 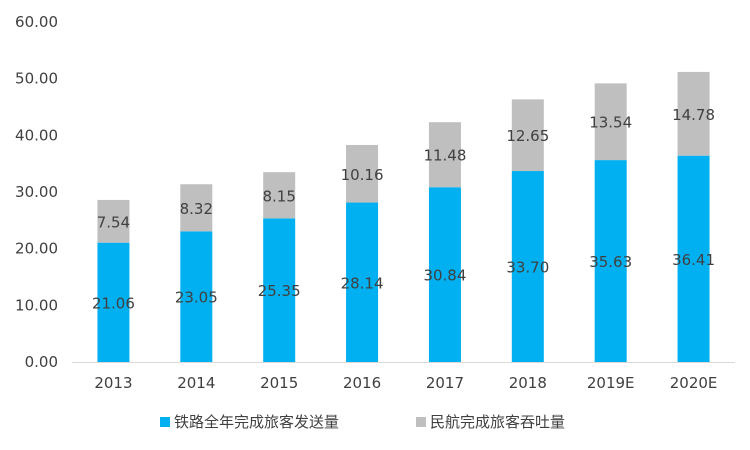 What do you see at coordinates (113, 383) in the screenshot?
I see `x-tick-label: 2013` at bounding box center [113, 383].